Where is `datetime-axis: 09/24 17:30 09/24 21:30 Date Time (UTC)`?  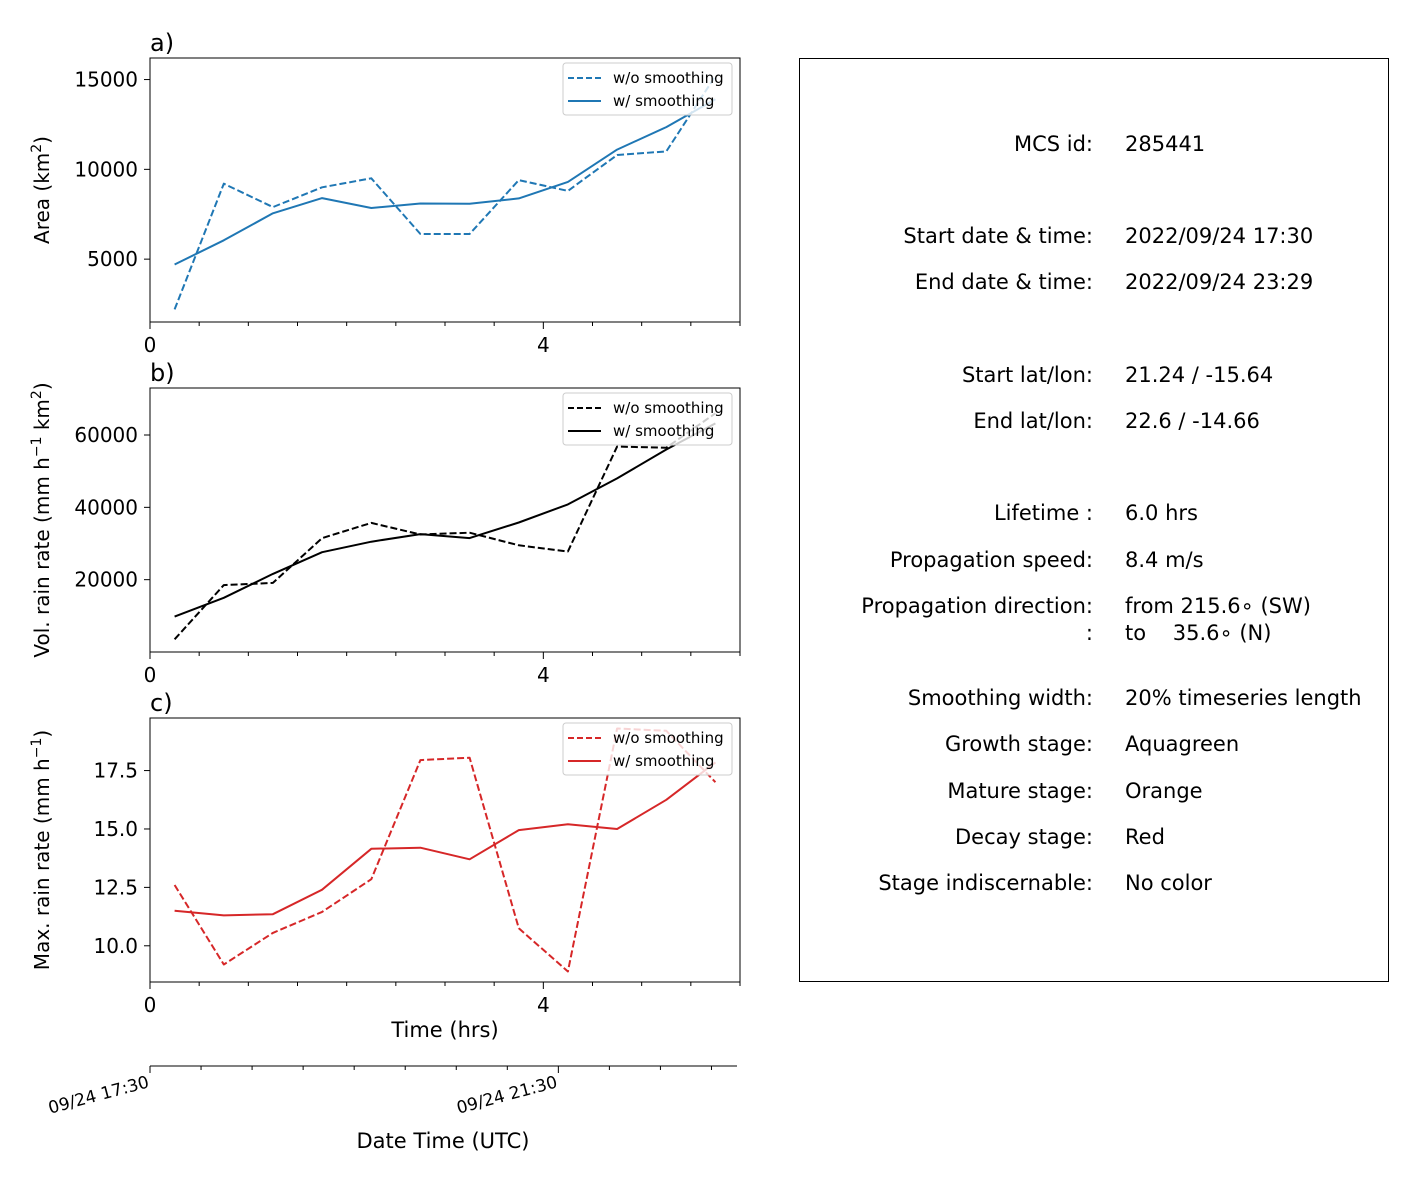
datetime-axis: 09/24 17:30 09/24 21:30 Date Time (UTC) is located at coordinates (391, 1109).